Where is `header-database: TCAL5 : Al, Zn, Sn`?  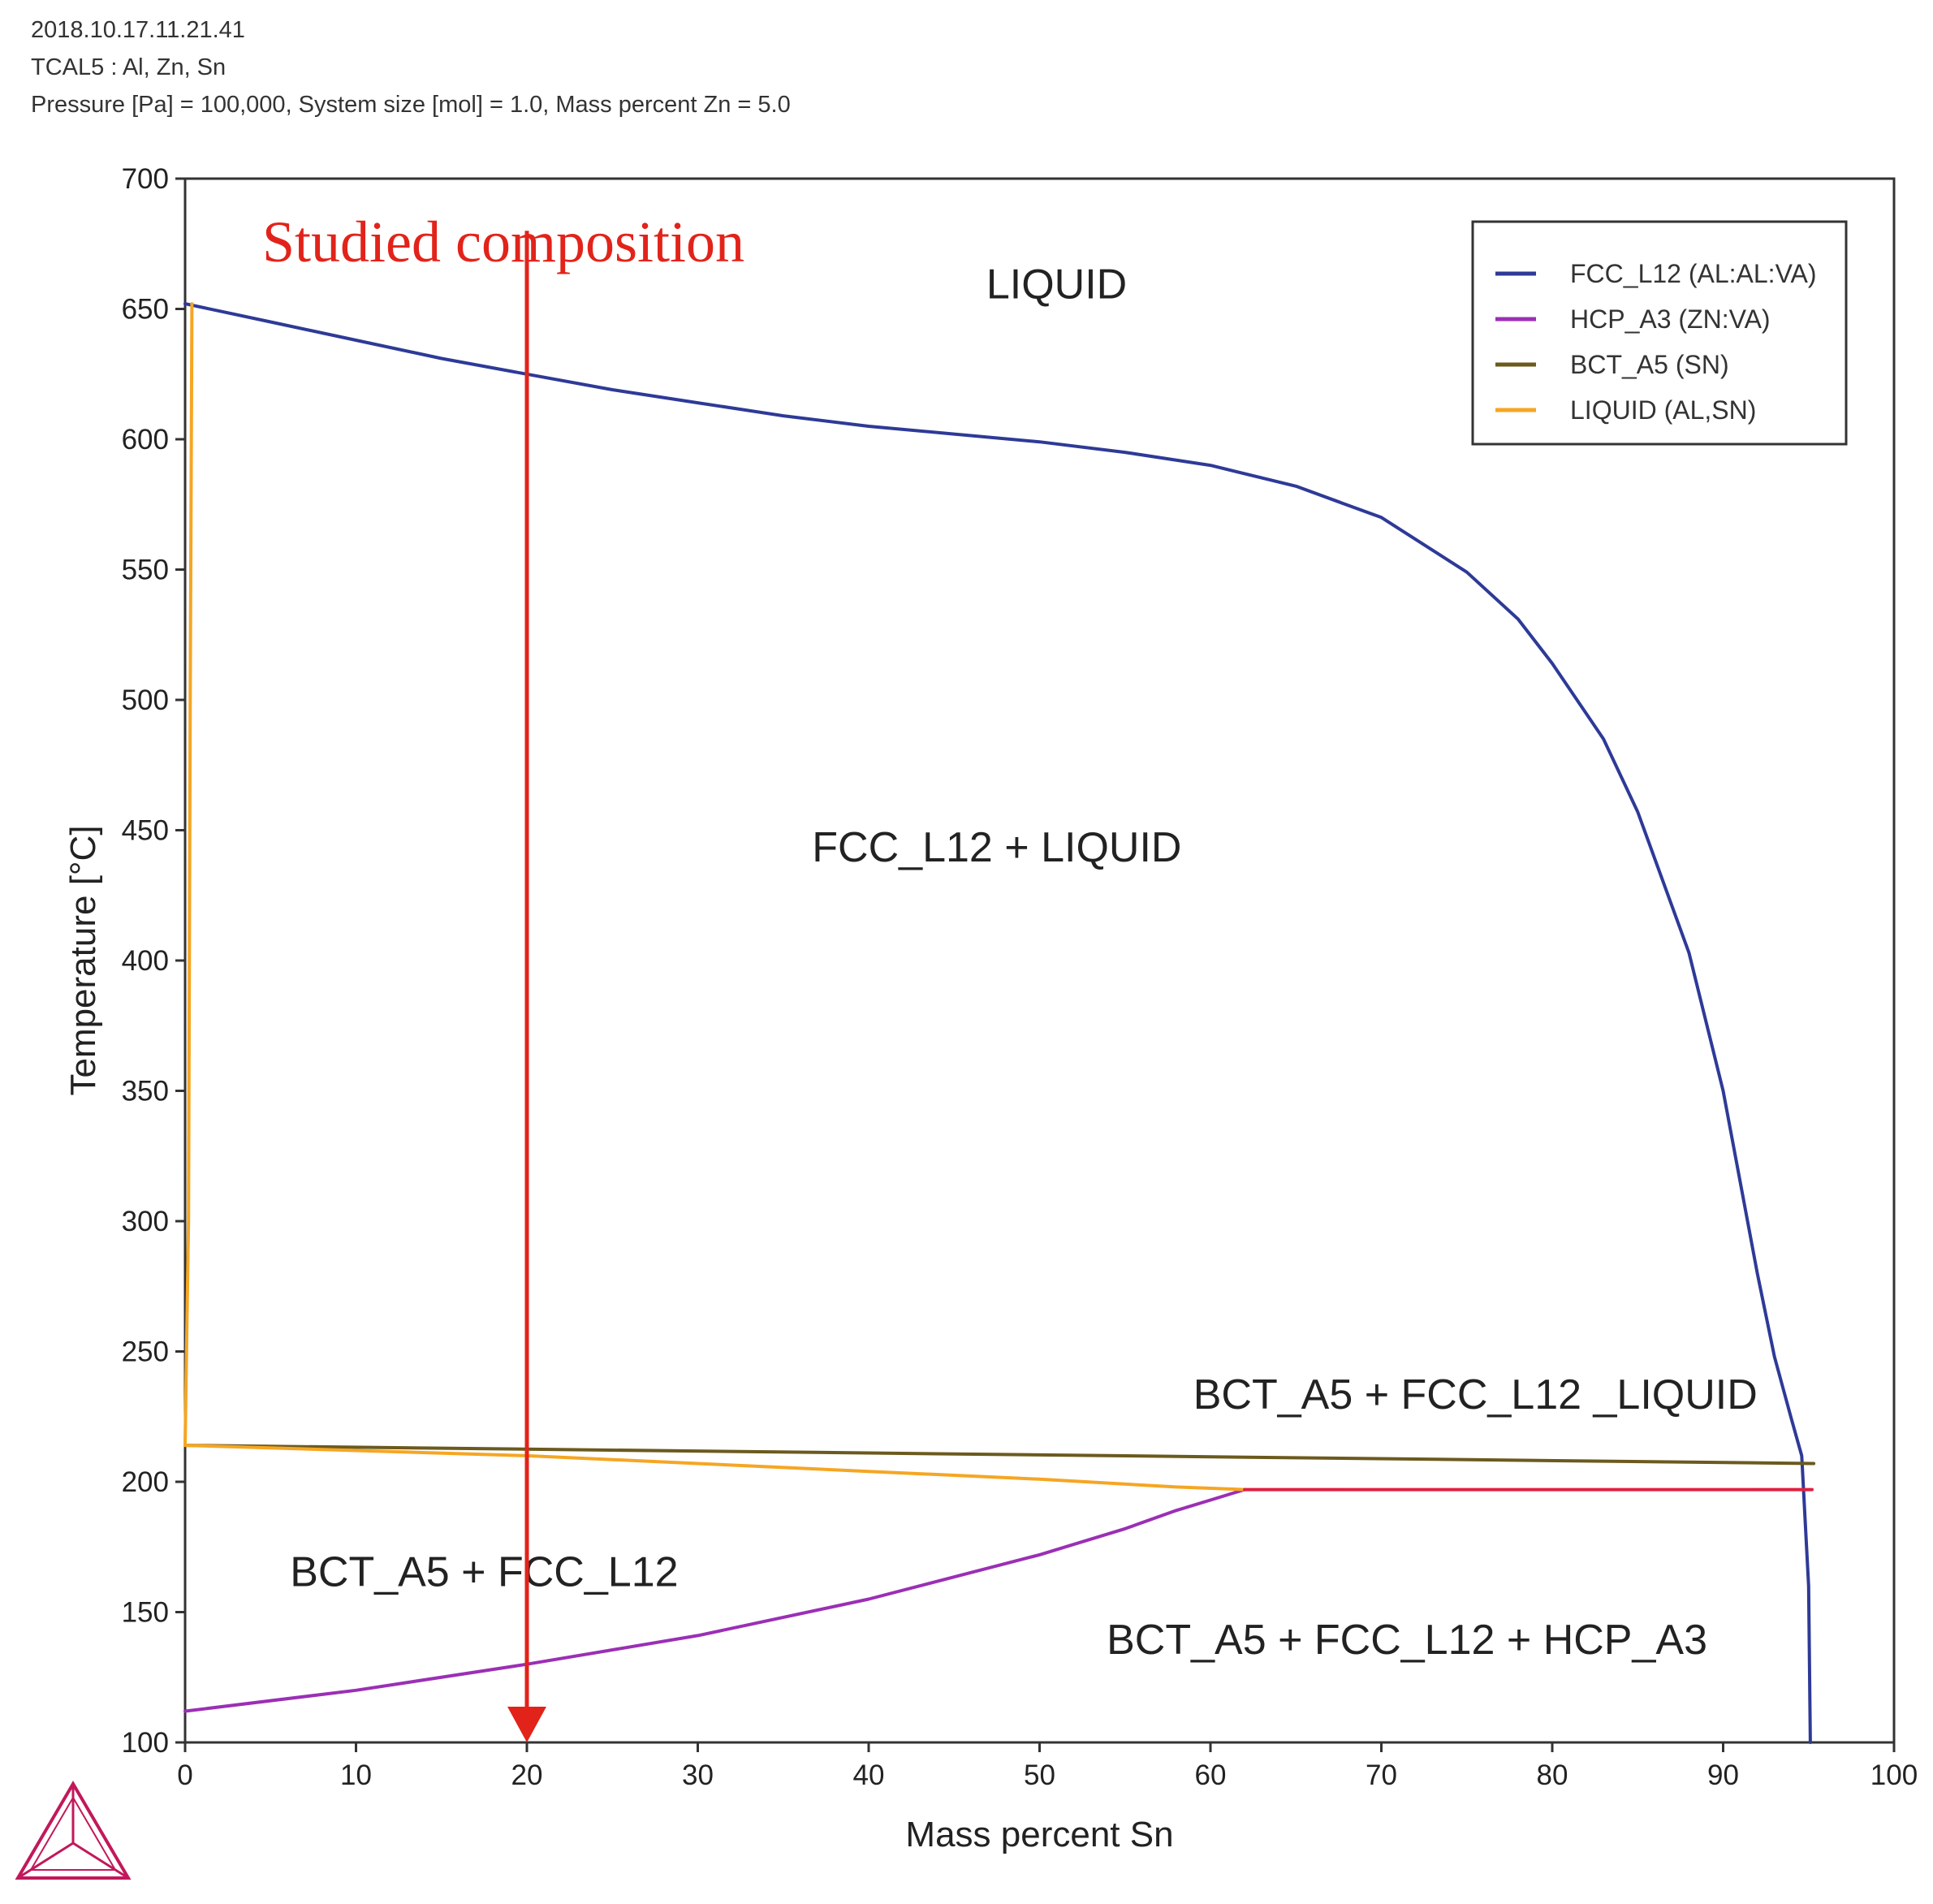
header-database: TCAL5 : Al, Zn, Sn is located at coordinates (129, 67).